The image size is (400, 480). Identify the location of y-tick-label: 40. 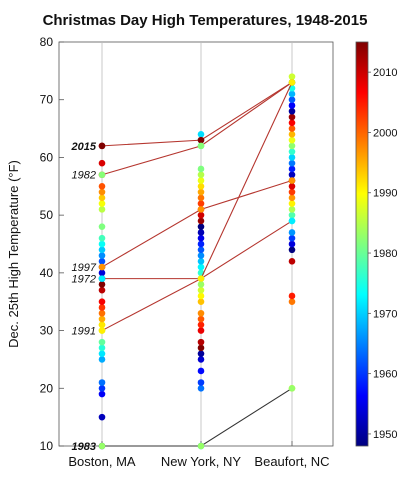
(47, 273).